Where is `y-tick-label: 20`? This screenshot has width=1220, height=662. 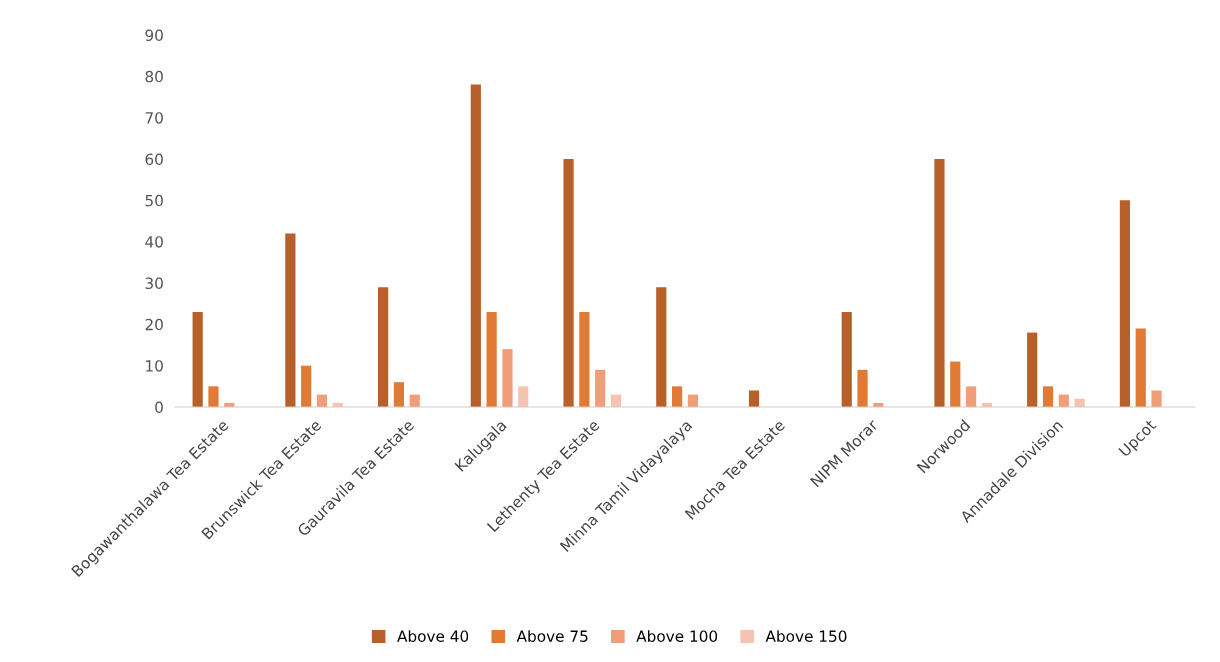 y-tick-label: 20 is located at coordinates (154, 324).